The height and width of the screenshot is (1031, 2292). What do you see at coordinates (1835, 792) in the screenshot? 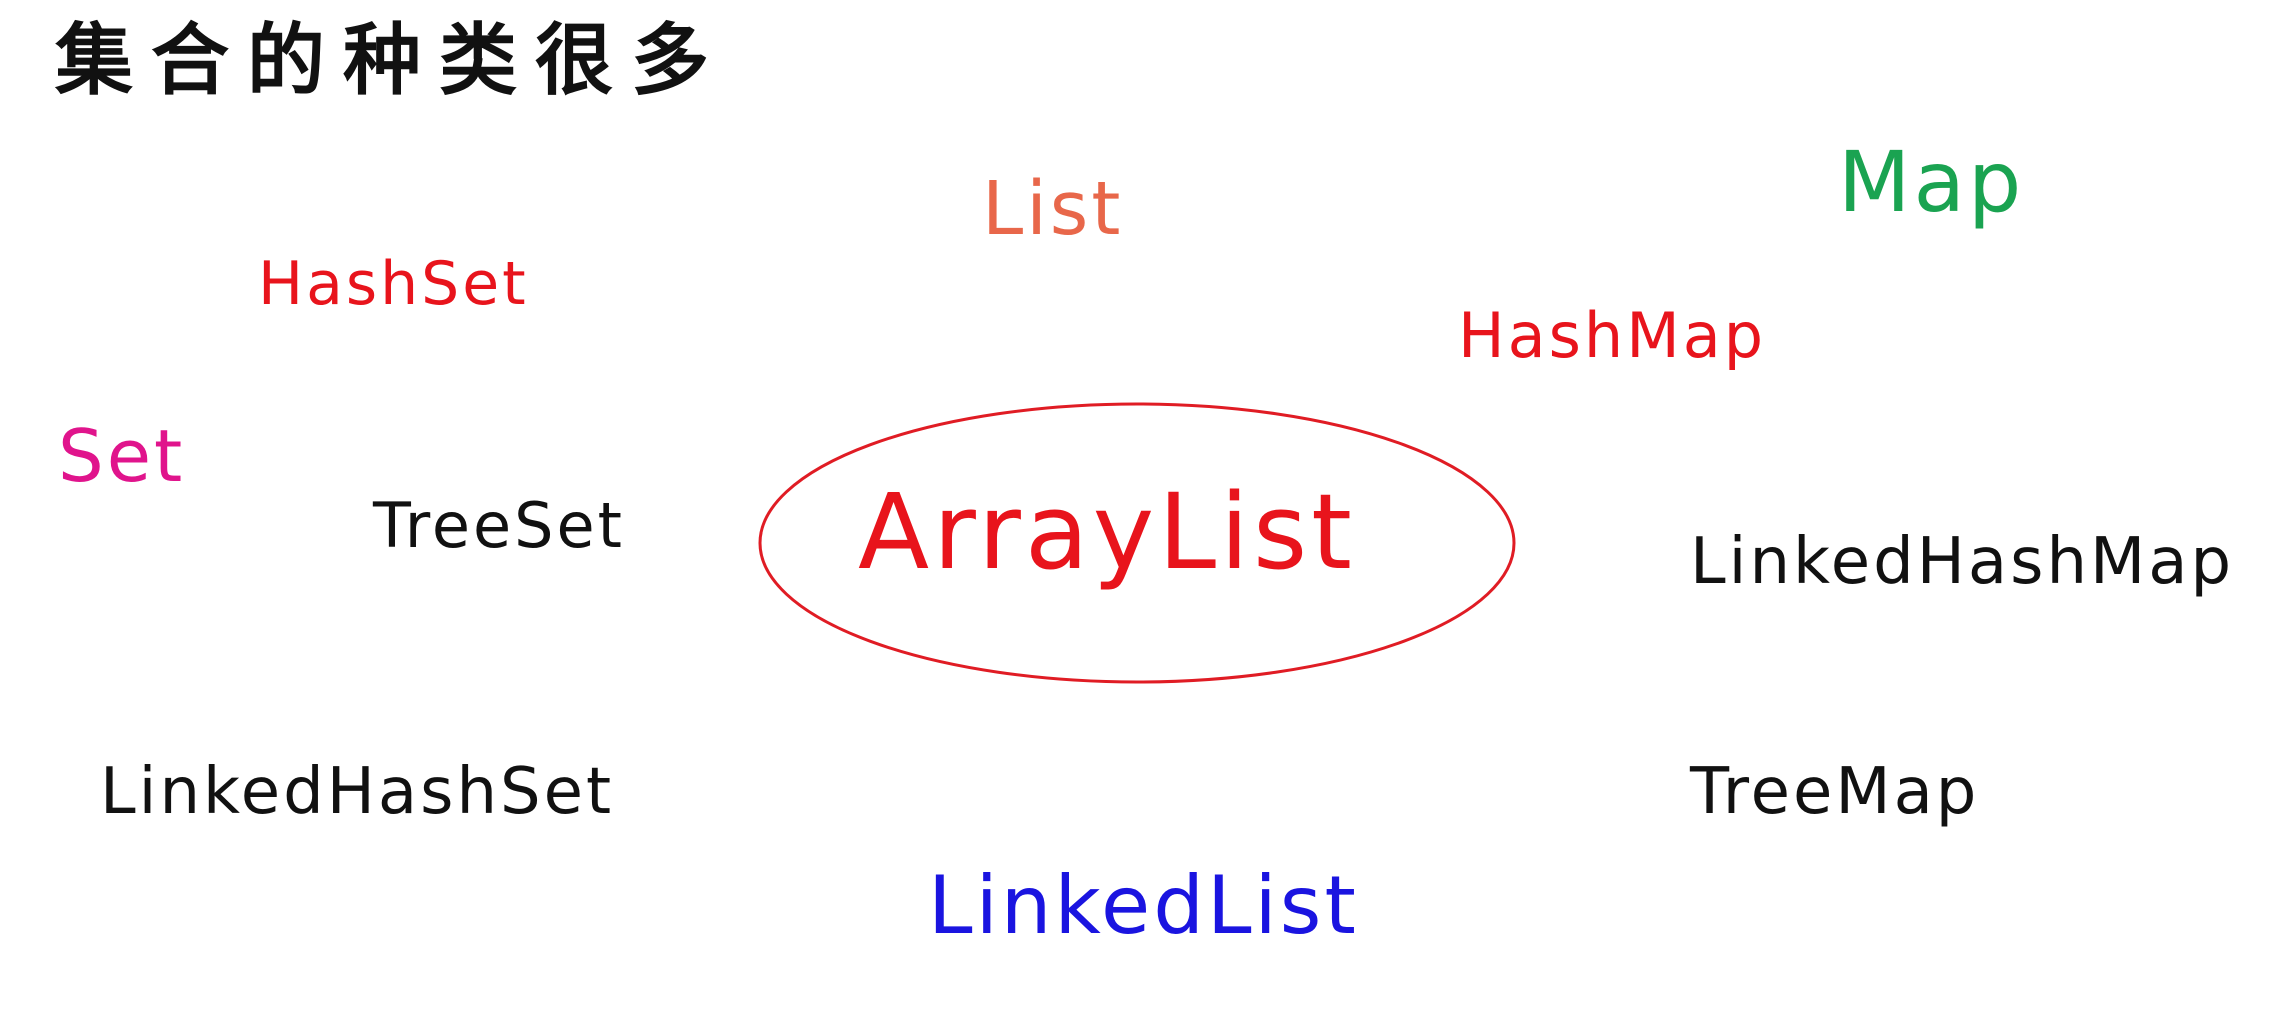
I see `term-treemap: TreeMap` at bounding box center [1835, 792].